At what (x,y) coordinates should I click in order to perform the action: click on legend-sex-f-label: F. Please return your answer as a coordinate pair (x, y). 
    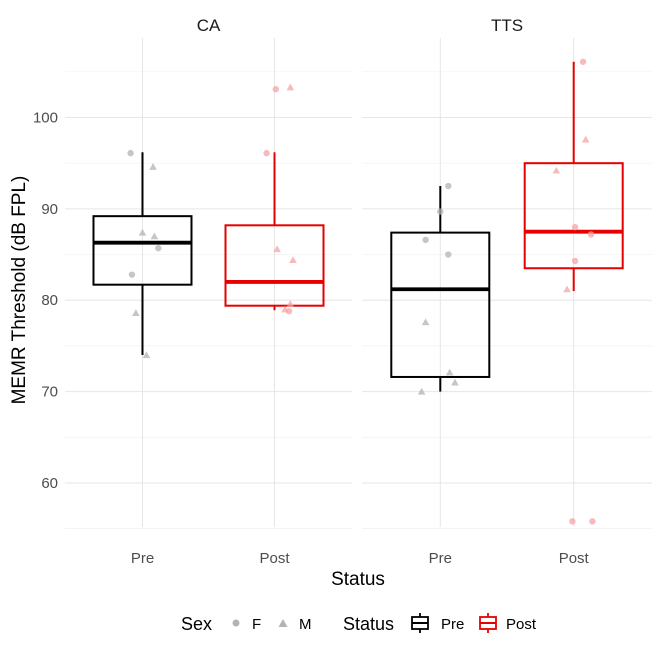
    Looking at the image, I should click on (256, 624).